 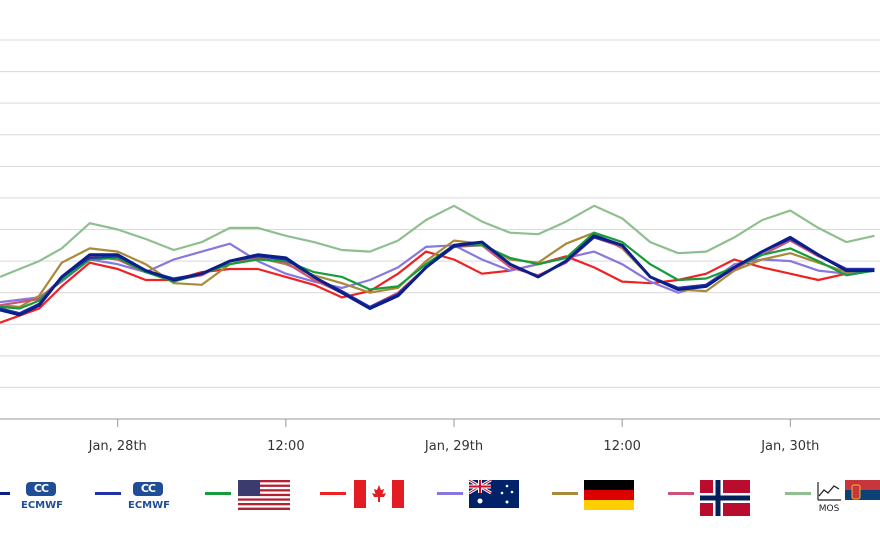 I want to click on x-tick-label-2: Jan, 29th, so click(x=453, y=446).